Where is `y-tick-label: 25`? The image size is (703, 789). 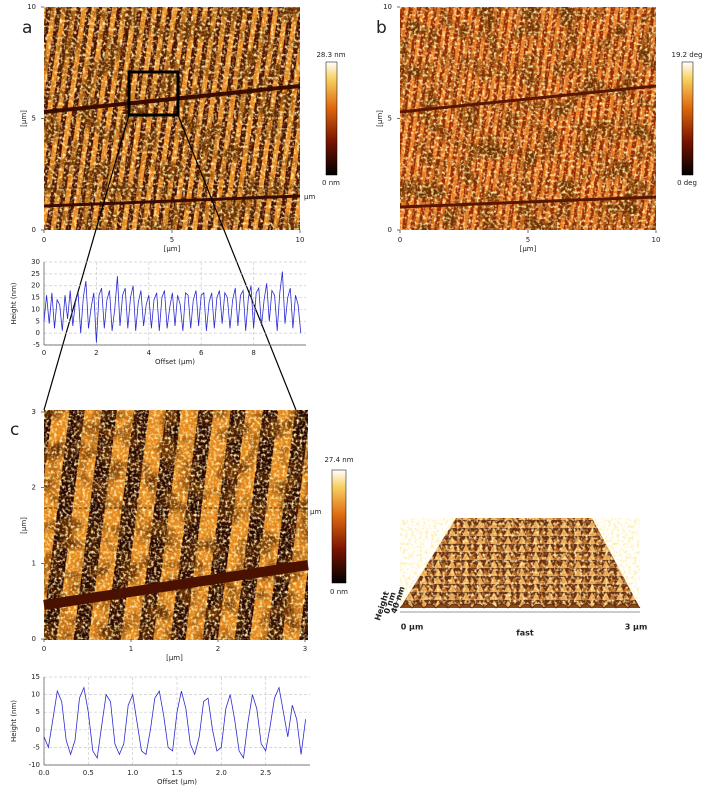
y-tick-label: 25 is located at coordinates (35, 274).